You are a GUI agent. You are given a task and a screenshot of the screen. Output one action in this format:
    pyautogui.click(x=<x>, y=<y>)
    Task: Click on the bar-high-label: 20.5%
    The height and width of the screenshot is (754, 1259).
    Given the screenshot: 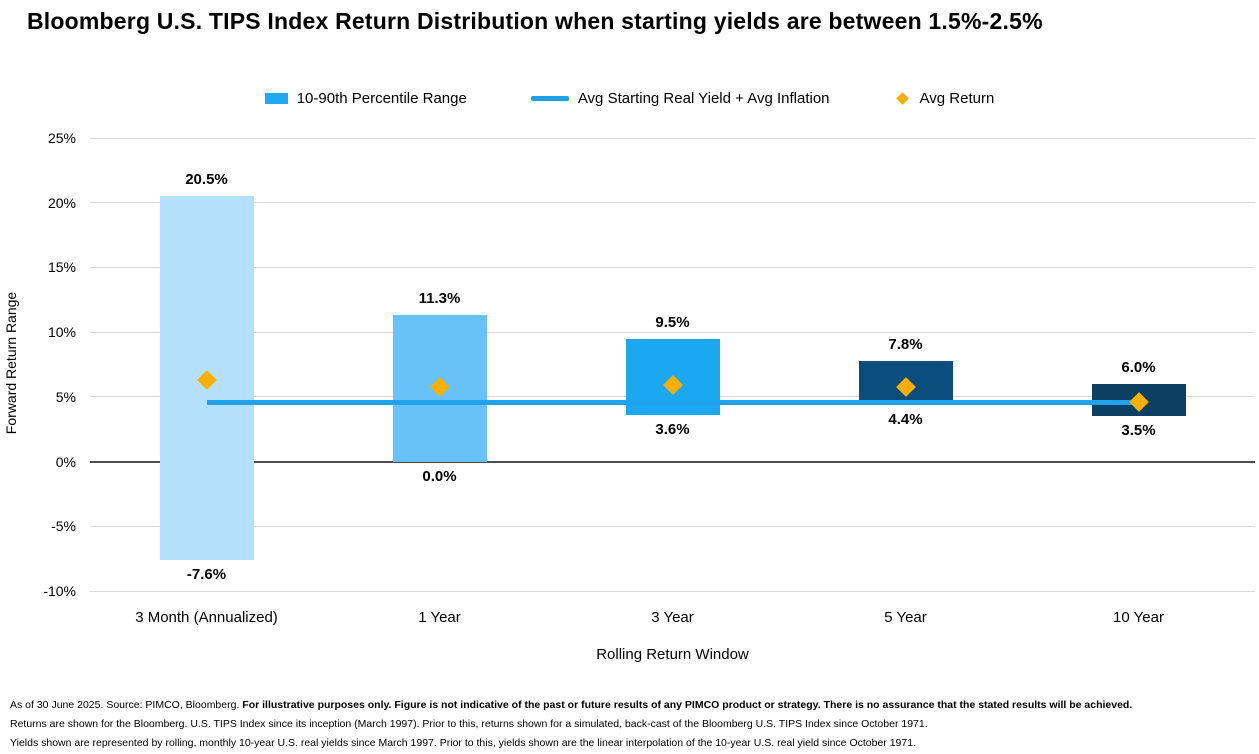 What is the action you would take?
    pyautogui.click(x=206, y=180)
    